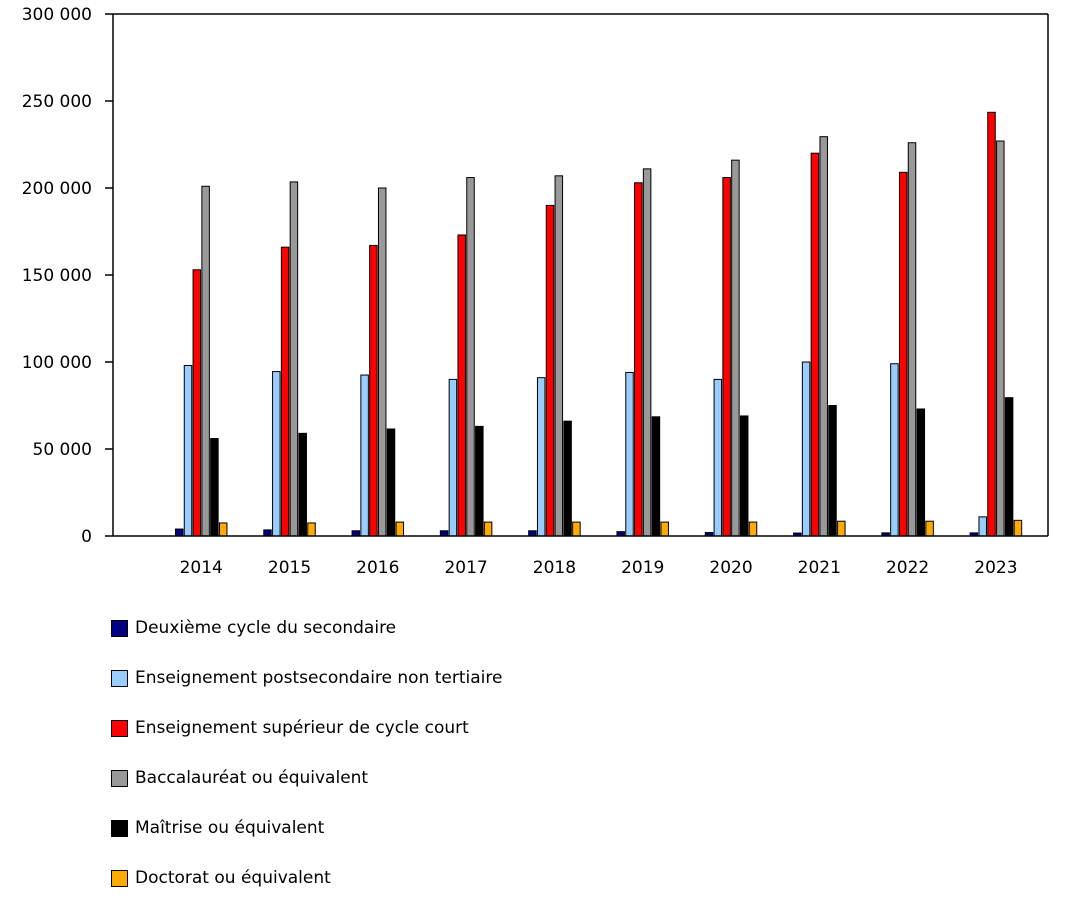 This screenshot has width=1074, height=903. Describe the element at coordinates (289, 568) in the screenshot. I see `x-tick-label: 2015` at that location.